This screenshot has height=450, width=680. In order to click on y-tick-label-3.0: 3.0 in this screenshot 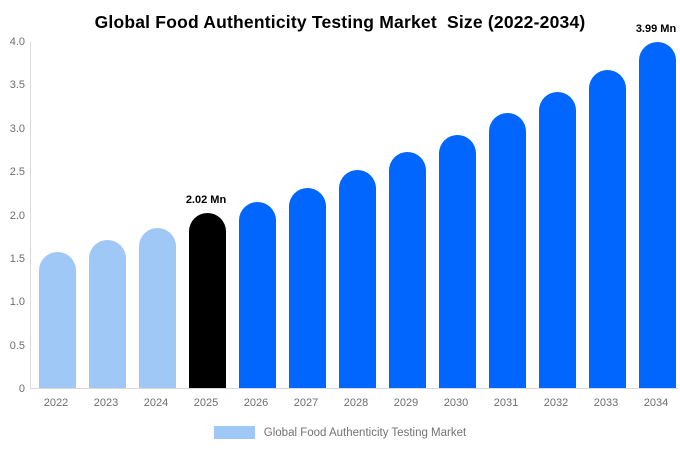, I will do `click(17, 128)`.